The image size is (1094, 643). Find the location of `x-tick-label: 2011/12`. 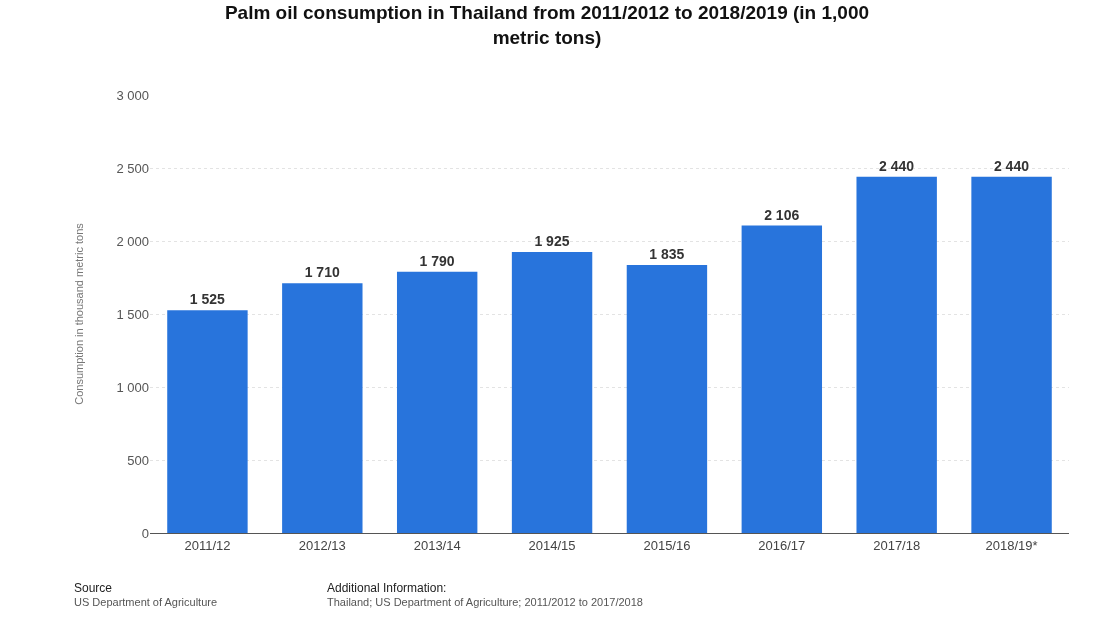

x-tick-label: 2011/12 is located at coordinates (207, 545).